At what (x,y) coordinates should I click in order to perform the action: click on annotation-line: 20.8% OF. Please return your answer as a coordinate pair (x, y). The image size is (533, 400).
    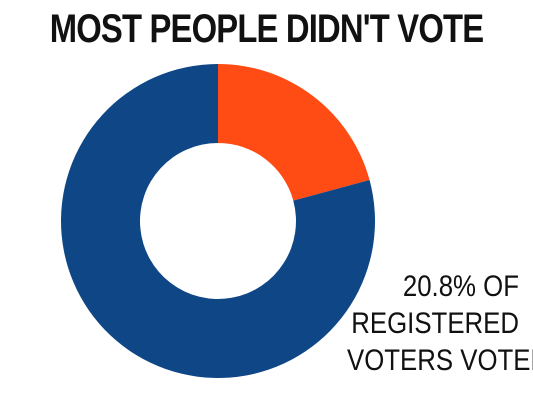
    Looking at the image, I should click on (460, 286).